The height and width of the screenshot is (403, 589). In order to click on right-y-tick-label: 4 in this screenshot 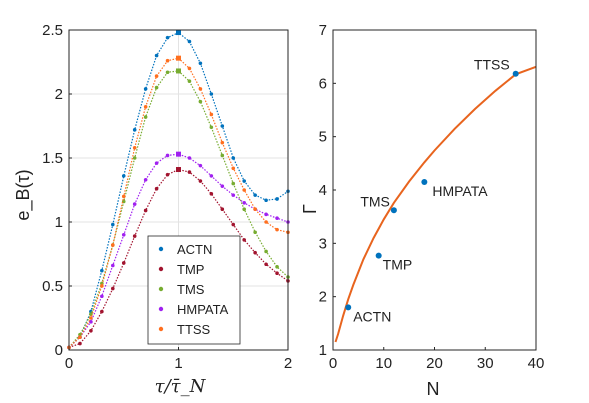, I will do `click(323, 190)`.